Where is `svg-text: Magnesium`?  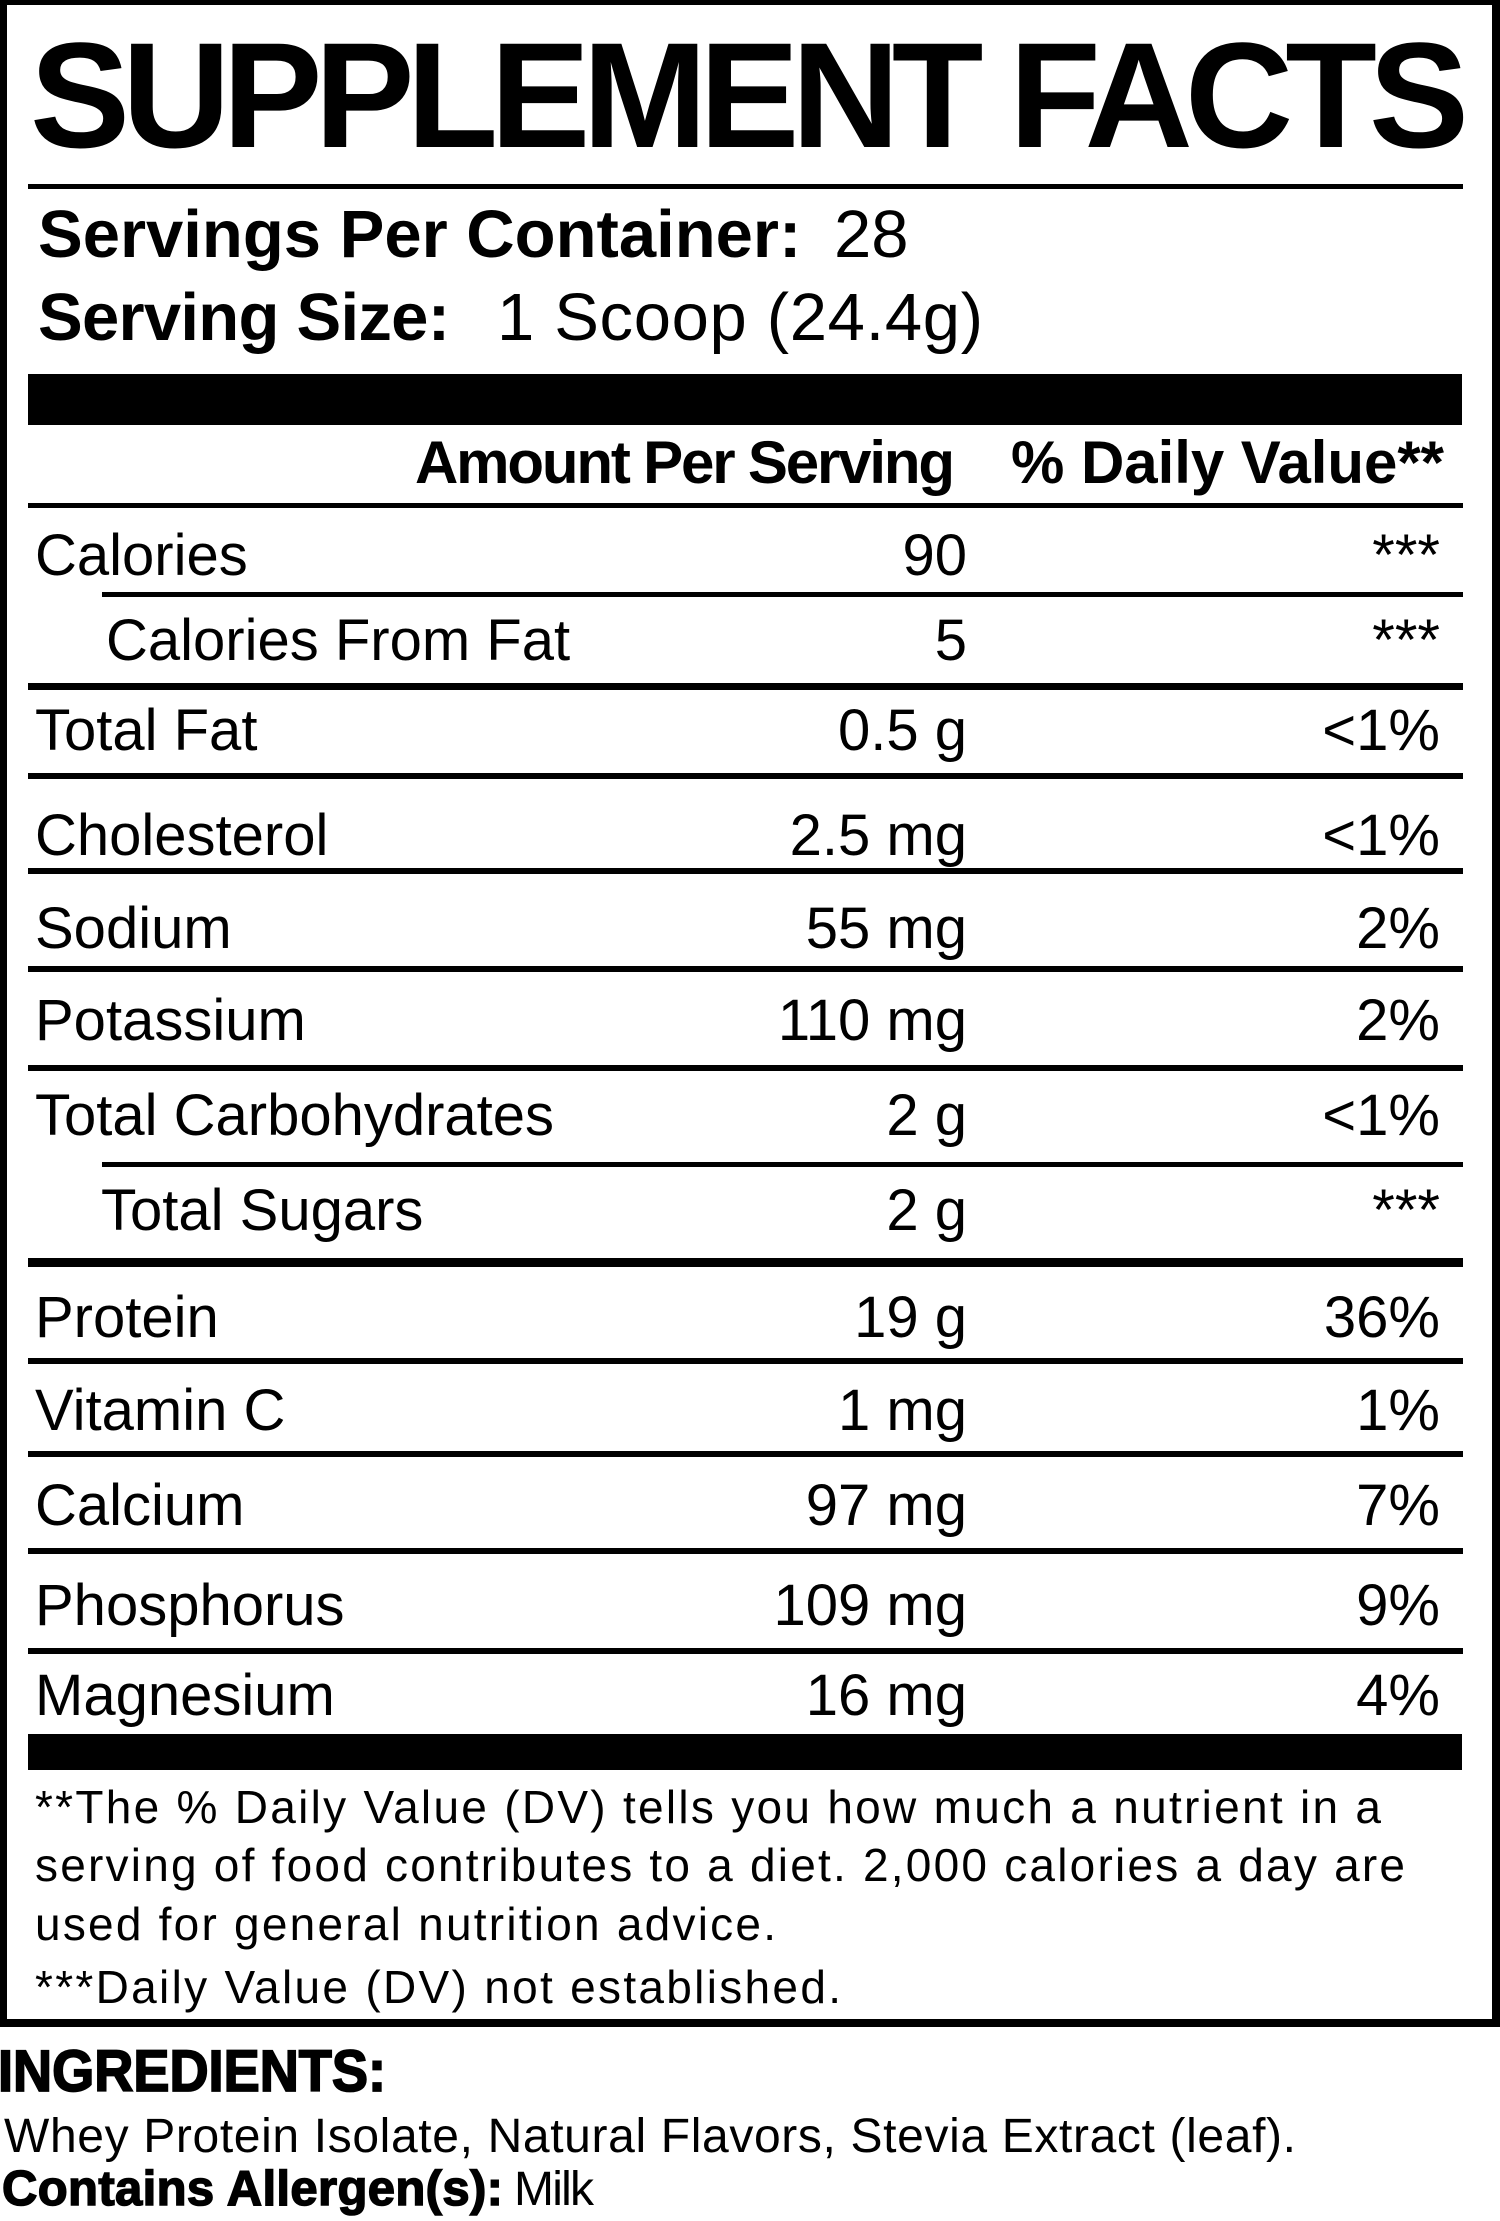
svg-text: Magnesium is located at coordinates (185, 1695).